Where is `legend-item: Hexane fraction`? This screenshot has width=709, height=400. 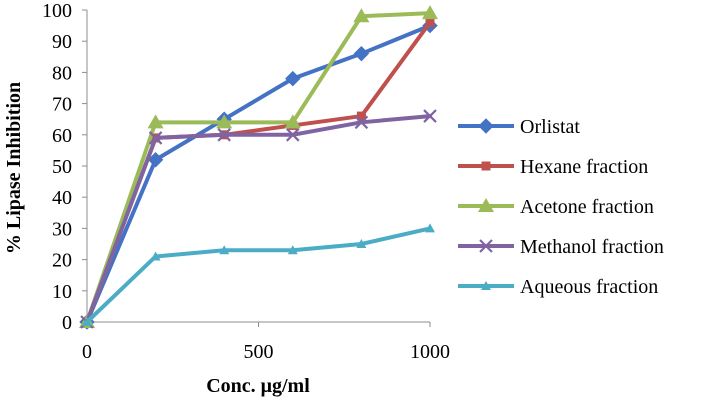 legend-item: Hexane fraction is located at coordinates (553, 167).